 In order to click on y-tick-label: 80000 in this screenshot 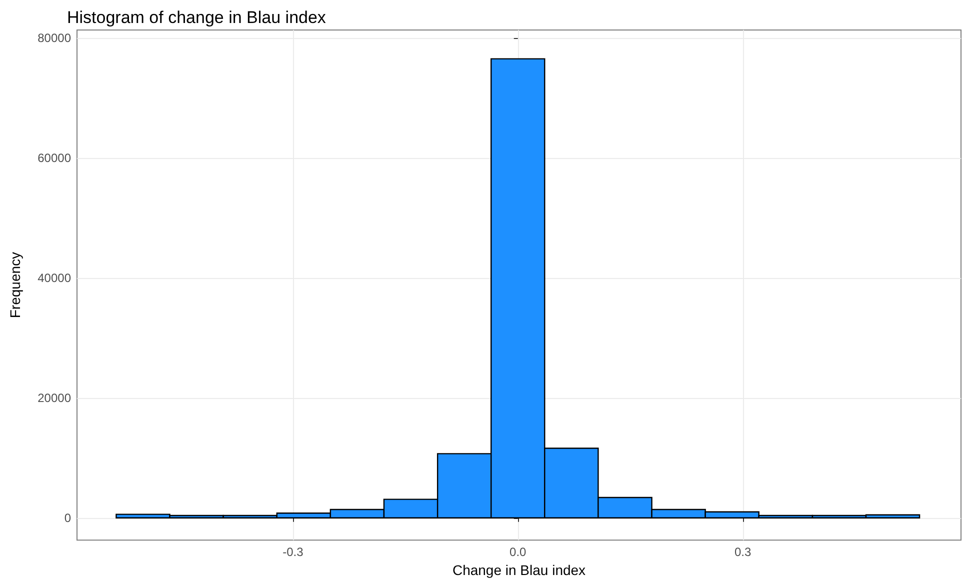, I will do `click(55, 37)`.